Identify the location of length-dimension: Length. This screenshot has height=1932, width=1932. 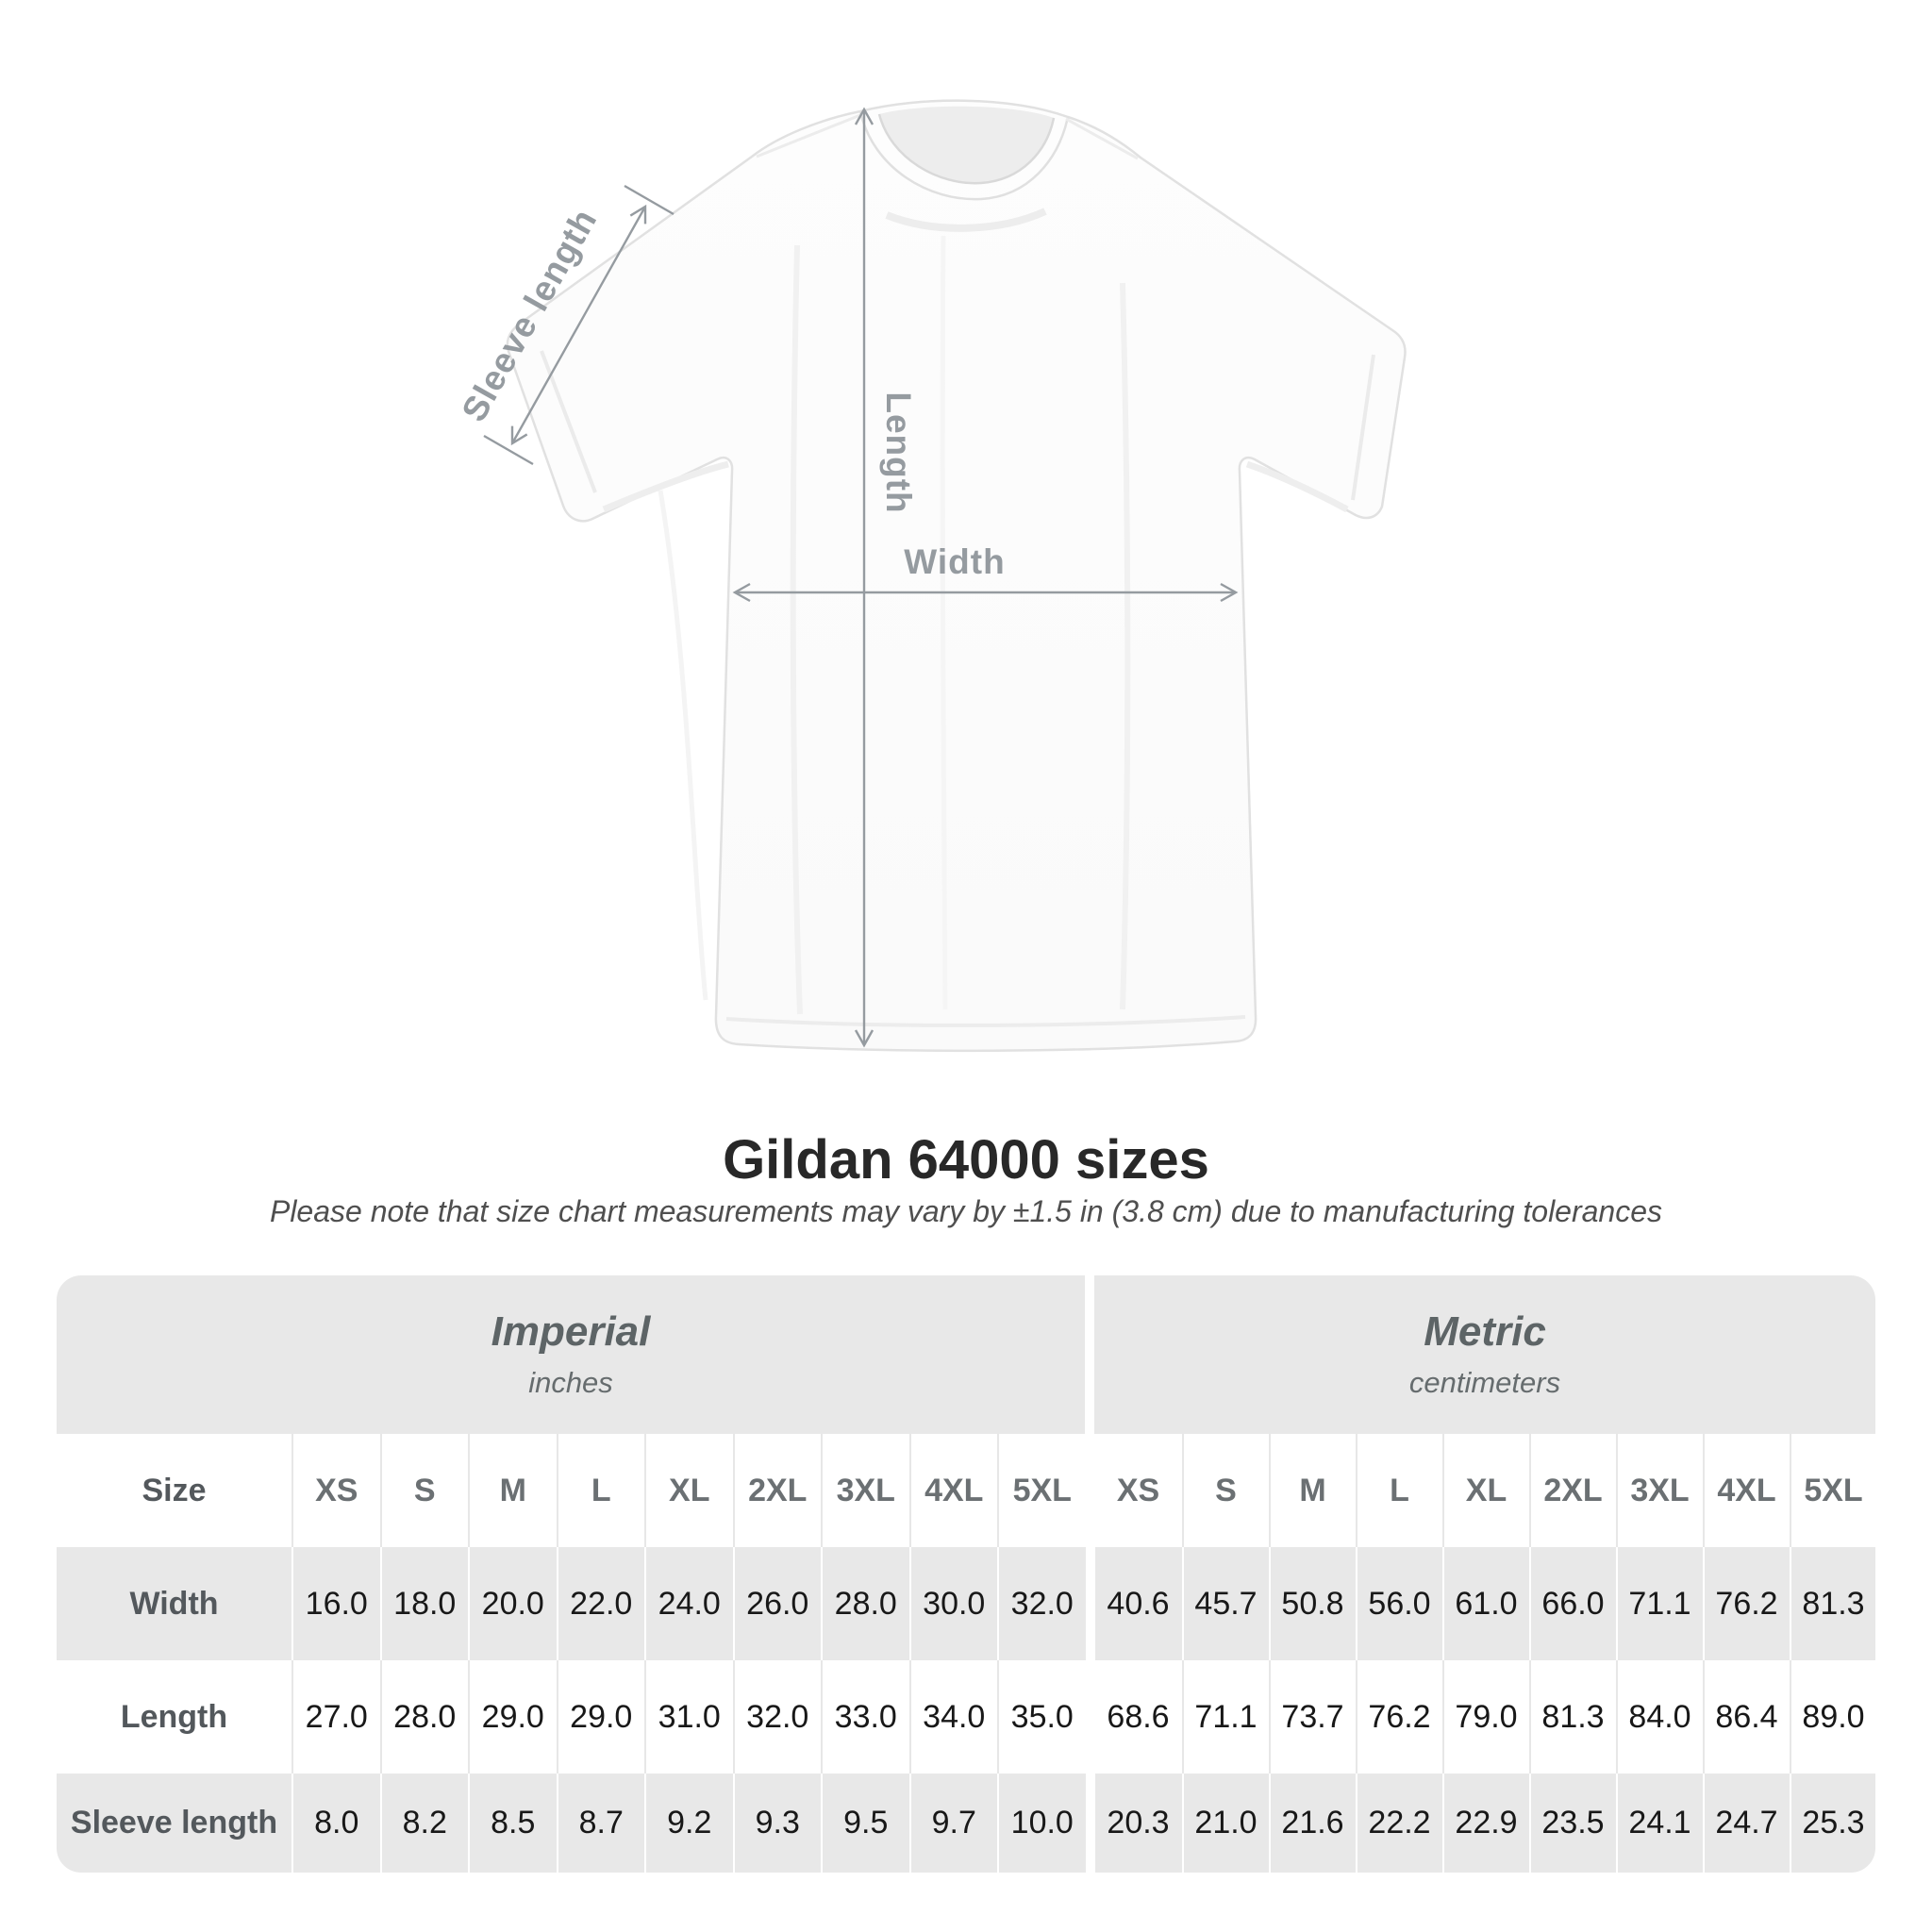
(886, 577).